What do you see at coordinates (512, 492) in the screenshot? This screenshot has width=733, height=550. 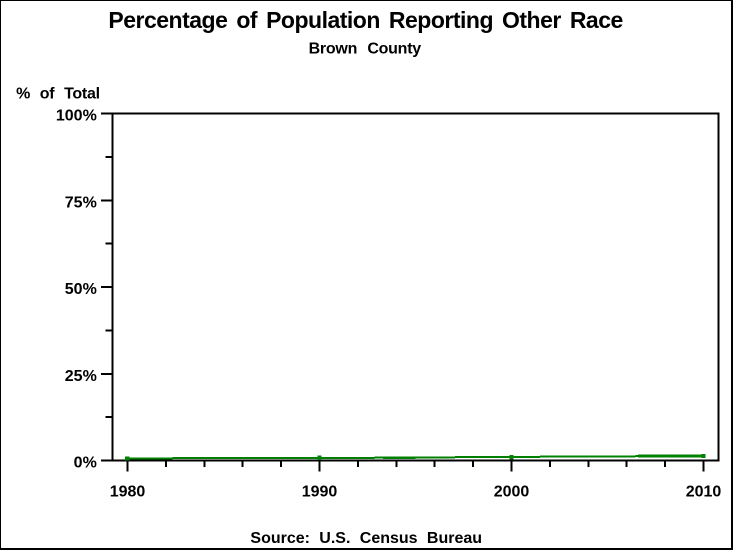 I see `svg-text: 2000` at bounding box center [512, 492].